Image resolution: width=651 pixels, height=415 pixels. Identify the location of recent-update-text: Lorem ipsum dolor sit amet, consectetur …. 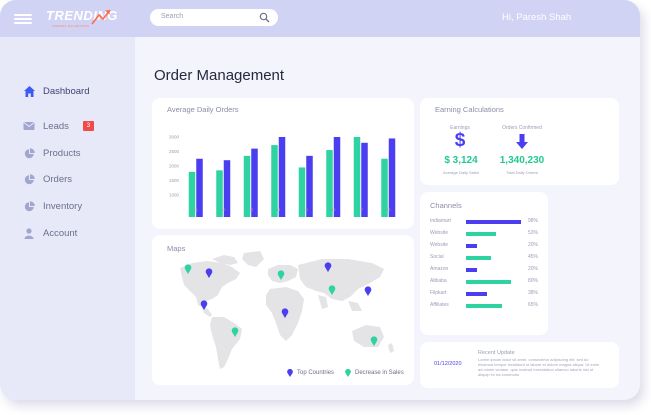
(539, 367).